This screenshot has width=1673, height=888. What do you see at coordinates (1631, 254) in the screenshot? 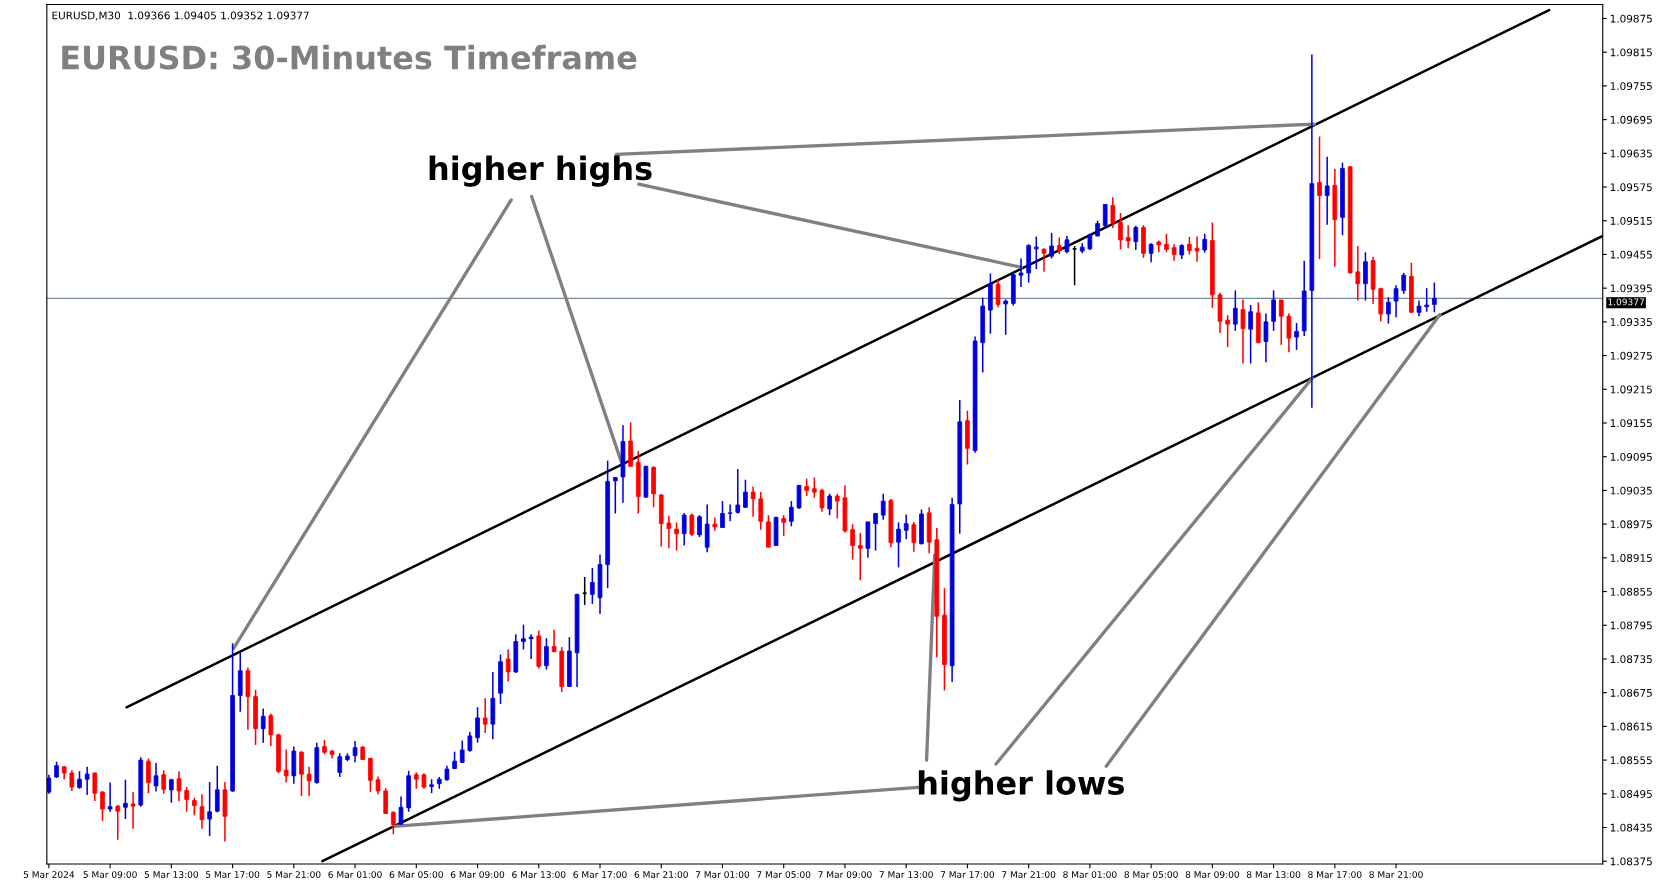
I see `y-tick-label: 1.09455` at bounding box center [1631, 254].